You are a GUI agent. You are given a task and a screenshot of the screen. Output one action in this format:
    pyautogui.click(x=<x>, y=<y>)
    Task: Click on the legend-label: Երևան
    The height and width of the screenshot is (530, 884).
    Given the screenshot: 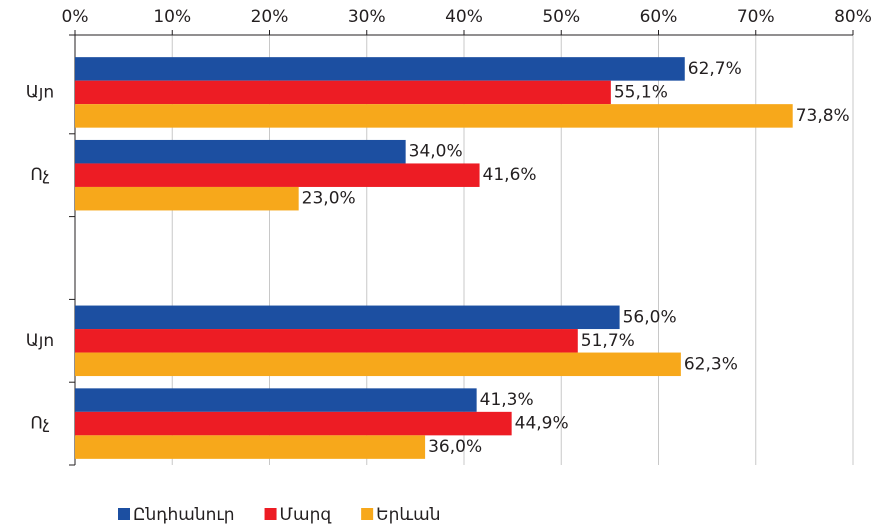 What is the action you would take?
    pyautogui.click(x=408, y=515)
    